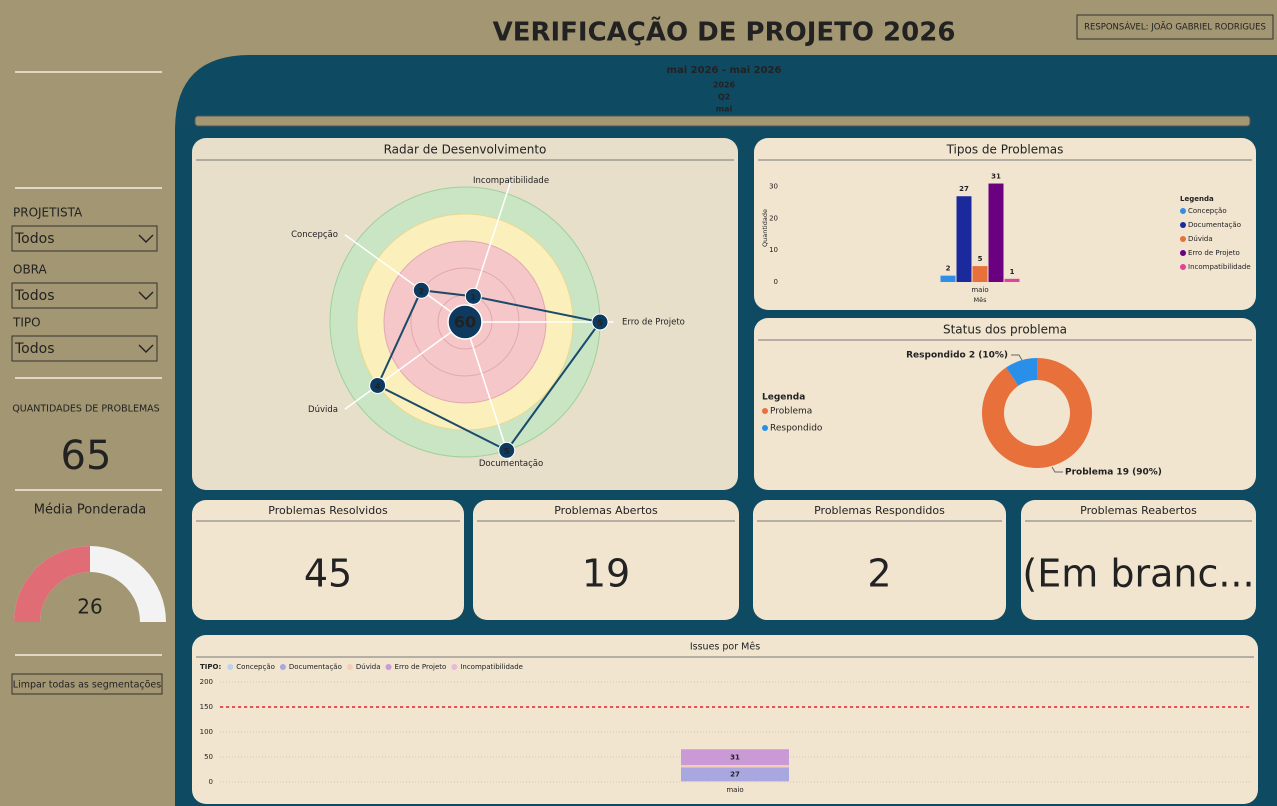  I want to click on clear-button-label: Limpar todas as segmentações, so click(87, 685).